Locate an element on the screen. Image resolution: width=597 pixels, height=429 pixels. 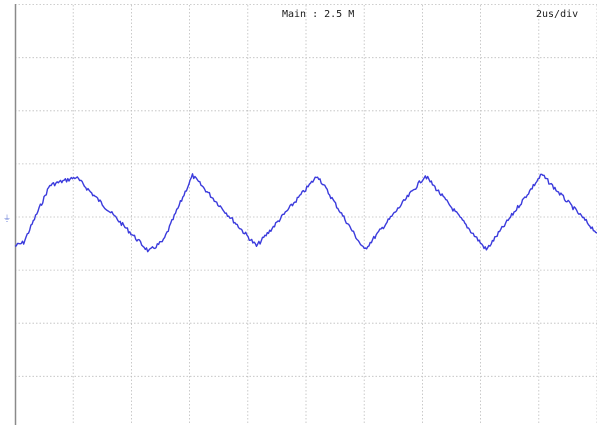
sample-rate-label: Main : 2.5 M is located at coordinates (318, 14).